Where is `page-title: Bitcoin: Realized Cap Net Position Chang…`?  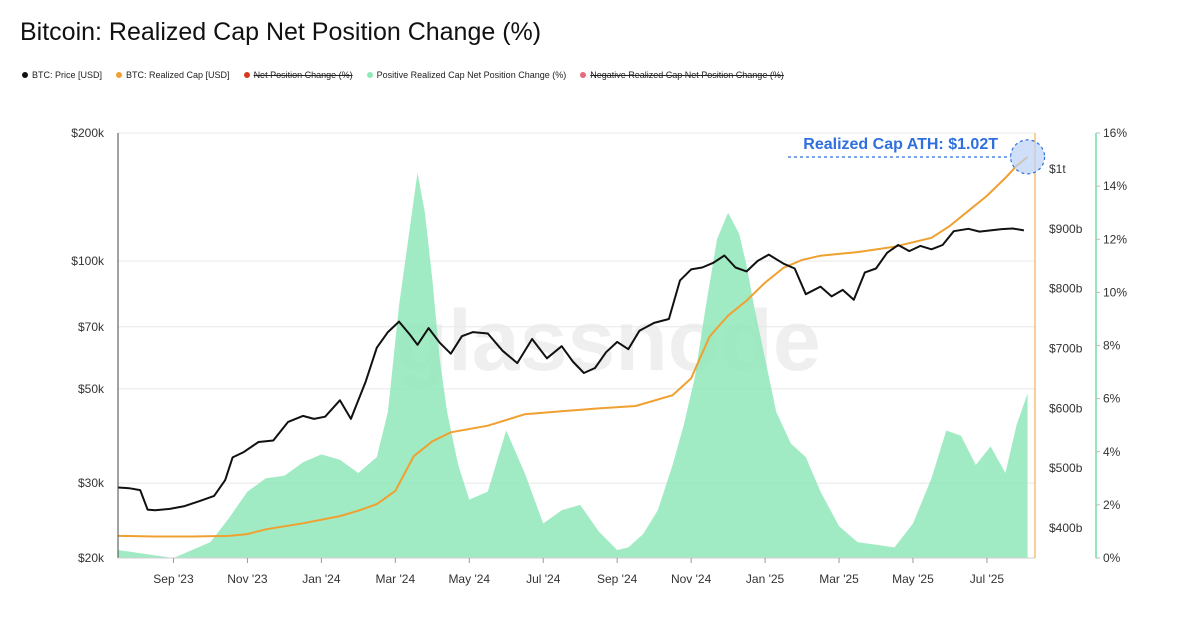
page-title: Bitcoin: Realized Cap Net Position Chang… is located at coordinates (281, 32).